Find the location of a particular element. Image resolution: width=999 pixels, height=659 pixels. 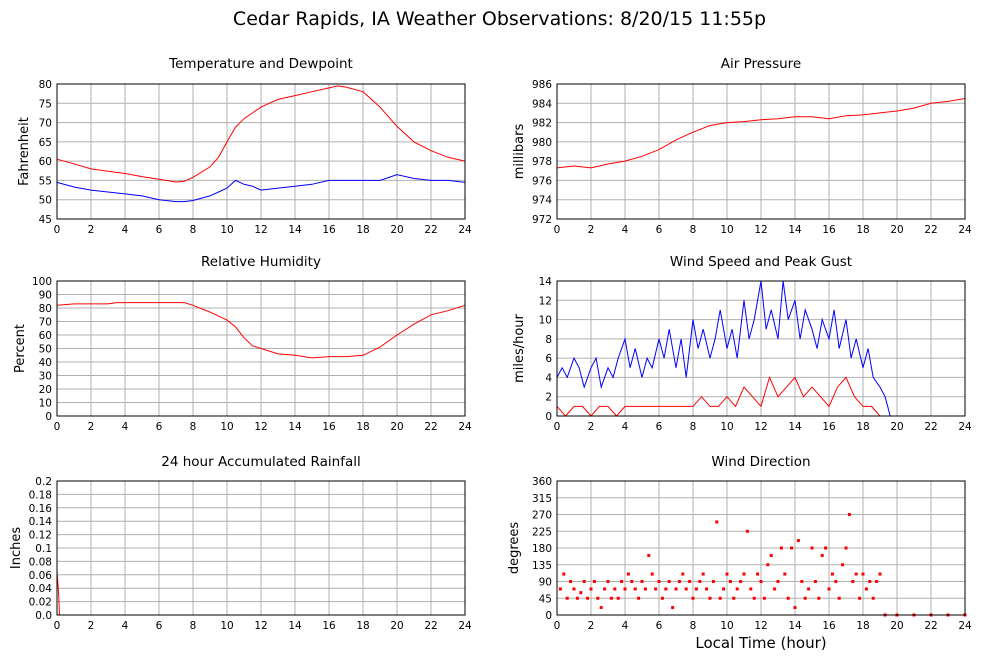

x-axis-title: Local Time (hour) is located at coordinates (761, 643).